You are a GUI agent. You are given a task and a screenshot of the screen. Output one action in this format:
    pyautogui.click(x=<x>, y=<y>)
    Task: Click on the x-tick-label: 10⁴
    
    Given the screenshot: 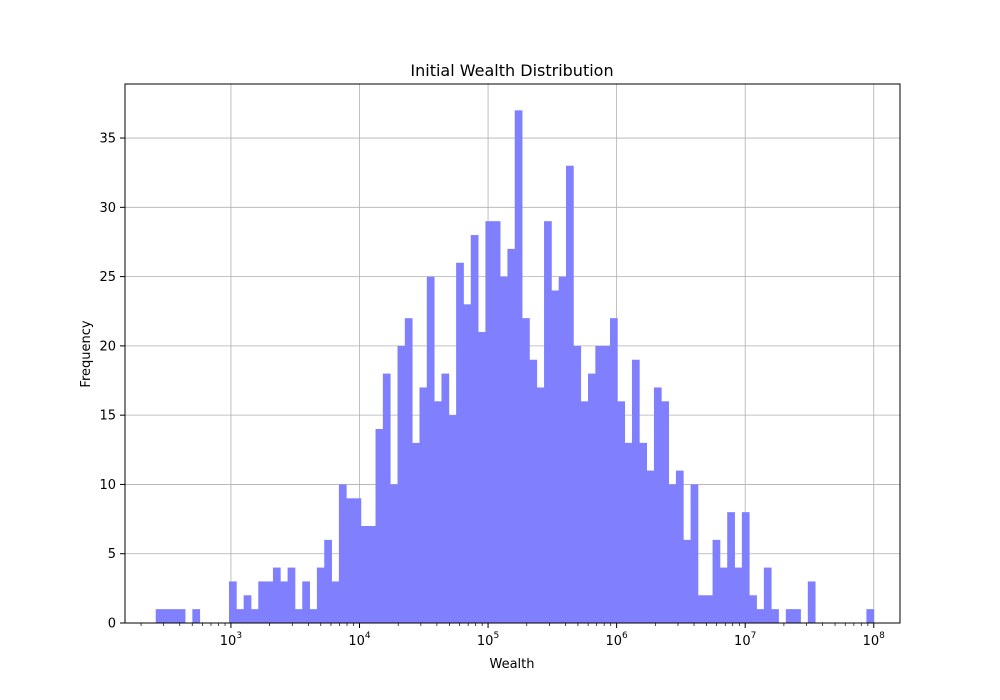 What is the action you would take?
    pyautogui.click(x=359, y=640)
    